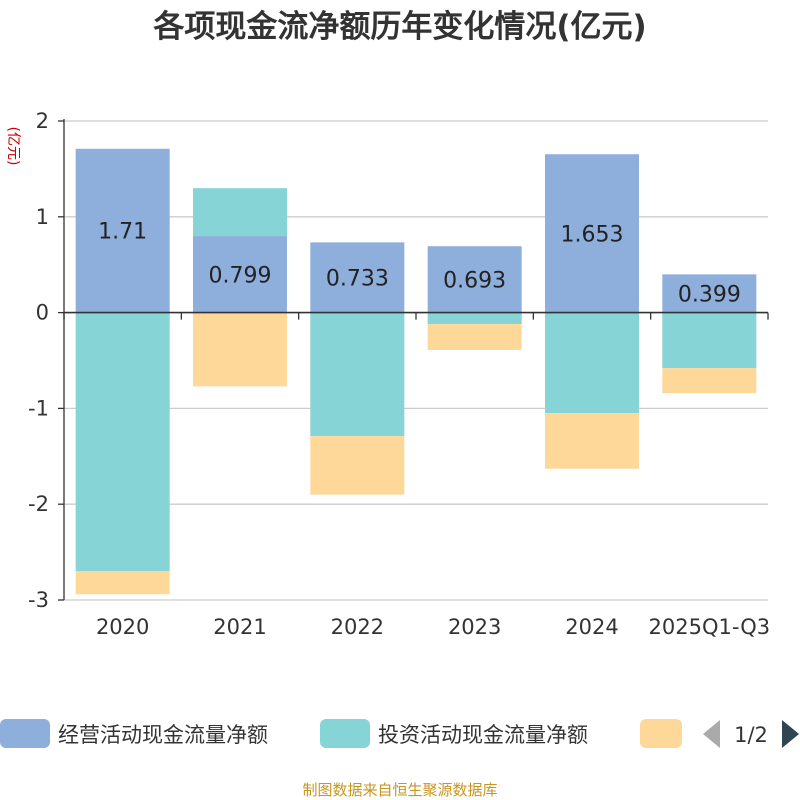  I want to click on bar-operating-2022, so click(357, 277).